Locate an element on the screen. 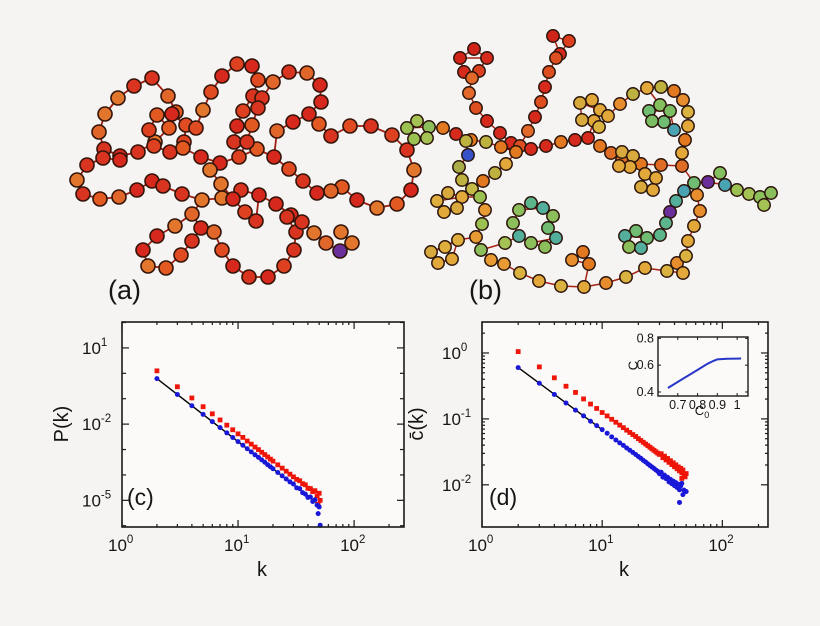 This screenshot has width=820, height=626. panel-d-ylabel: c̄(k) is located at coordinates (417, 424).